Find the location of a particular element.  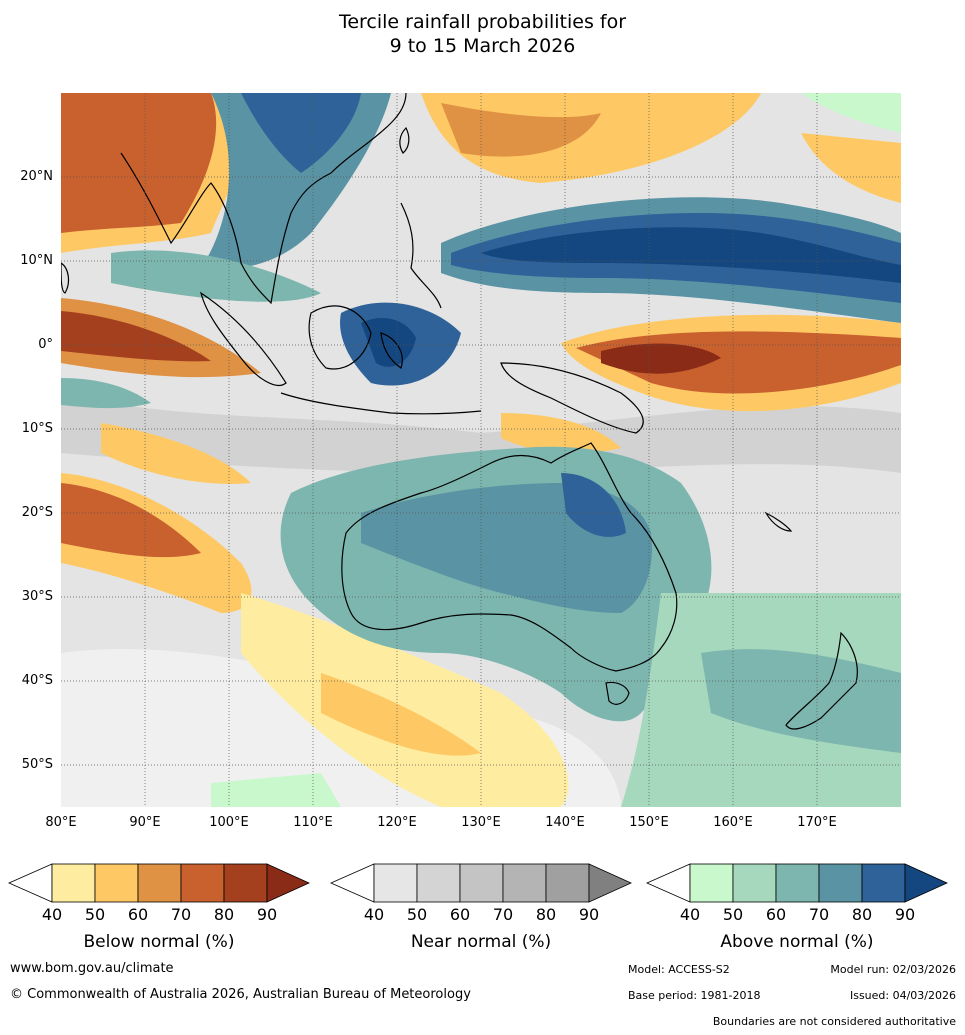

lat-label-40s: 40°S is located at coordinates (37, 680).